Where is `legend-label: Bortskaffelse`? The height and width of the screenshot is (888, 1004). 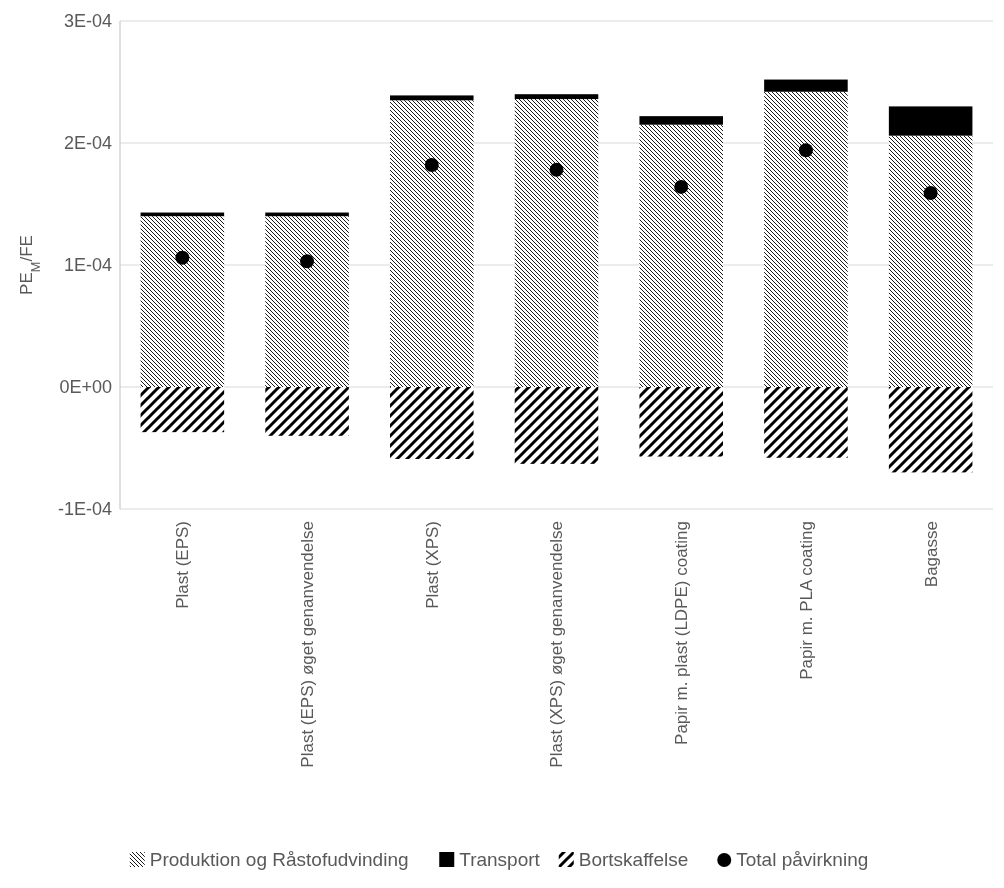
legend-label: Bortskaffelse is located at coordinates (633, 859).